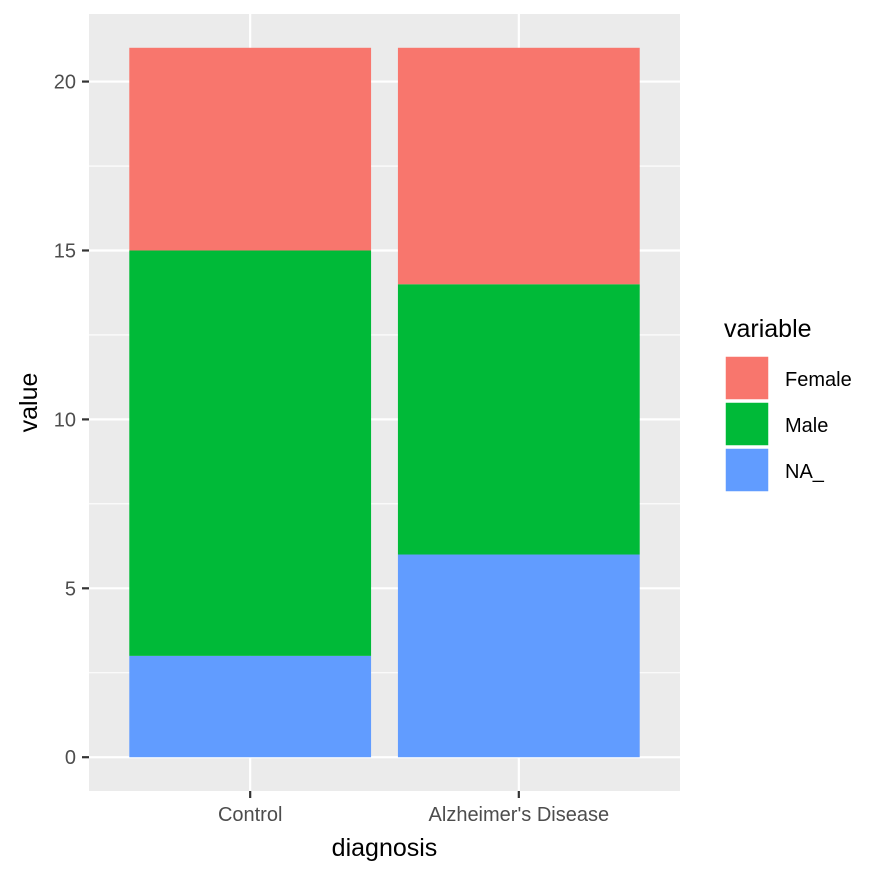 The height and width of the screenshot is (876, 892). I want to click on y-axis: 0 5 10 15 20, so click(71, 420).